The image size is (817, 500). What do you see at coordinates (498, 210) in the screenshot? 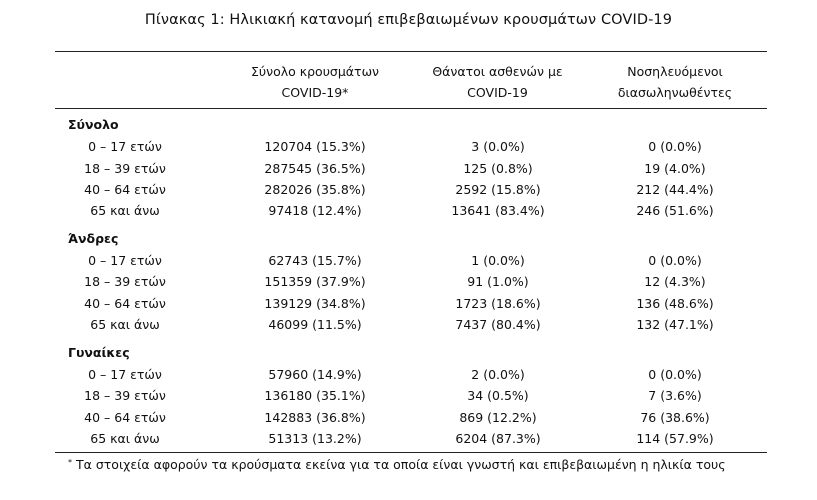
I see `cell-deaths: 13641 (83.4%)` at bounding box center [498, 210].